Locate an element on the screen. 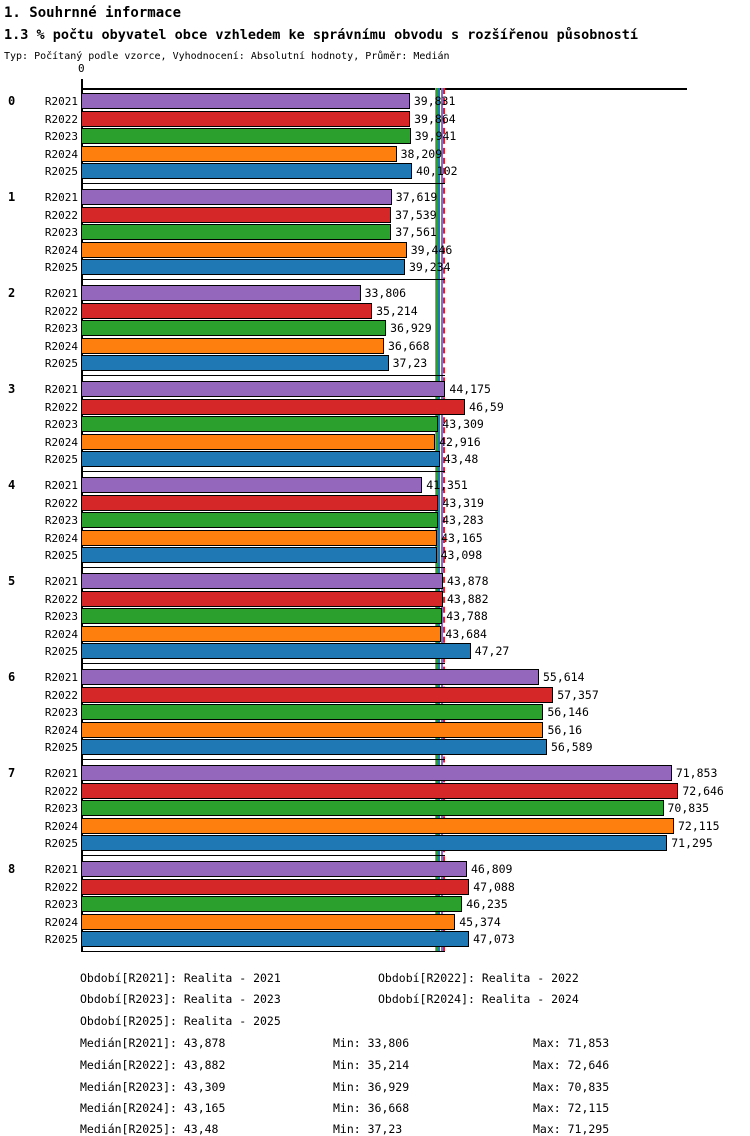 This screenshot has height=1136, width=750. axis-top-line is located at coordinates (384, 89).